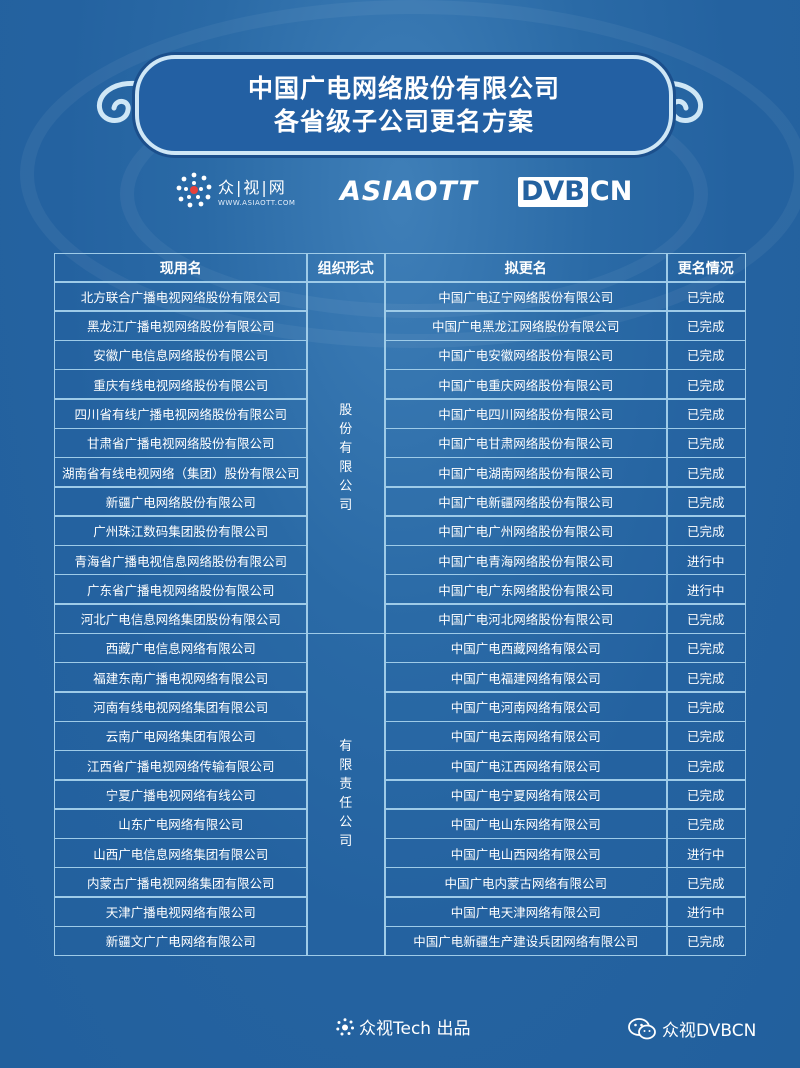 This screenshot has width=800, height=1068. What do you see at coordinates (181, 355) in the screenshot?
I see `current-name-cell: 安徽广电信息网络股份有限公司` at bounding box center [181, 355].